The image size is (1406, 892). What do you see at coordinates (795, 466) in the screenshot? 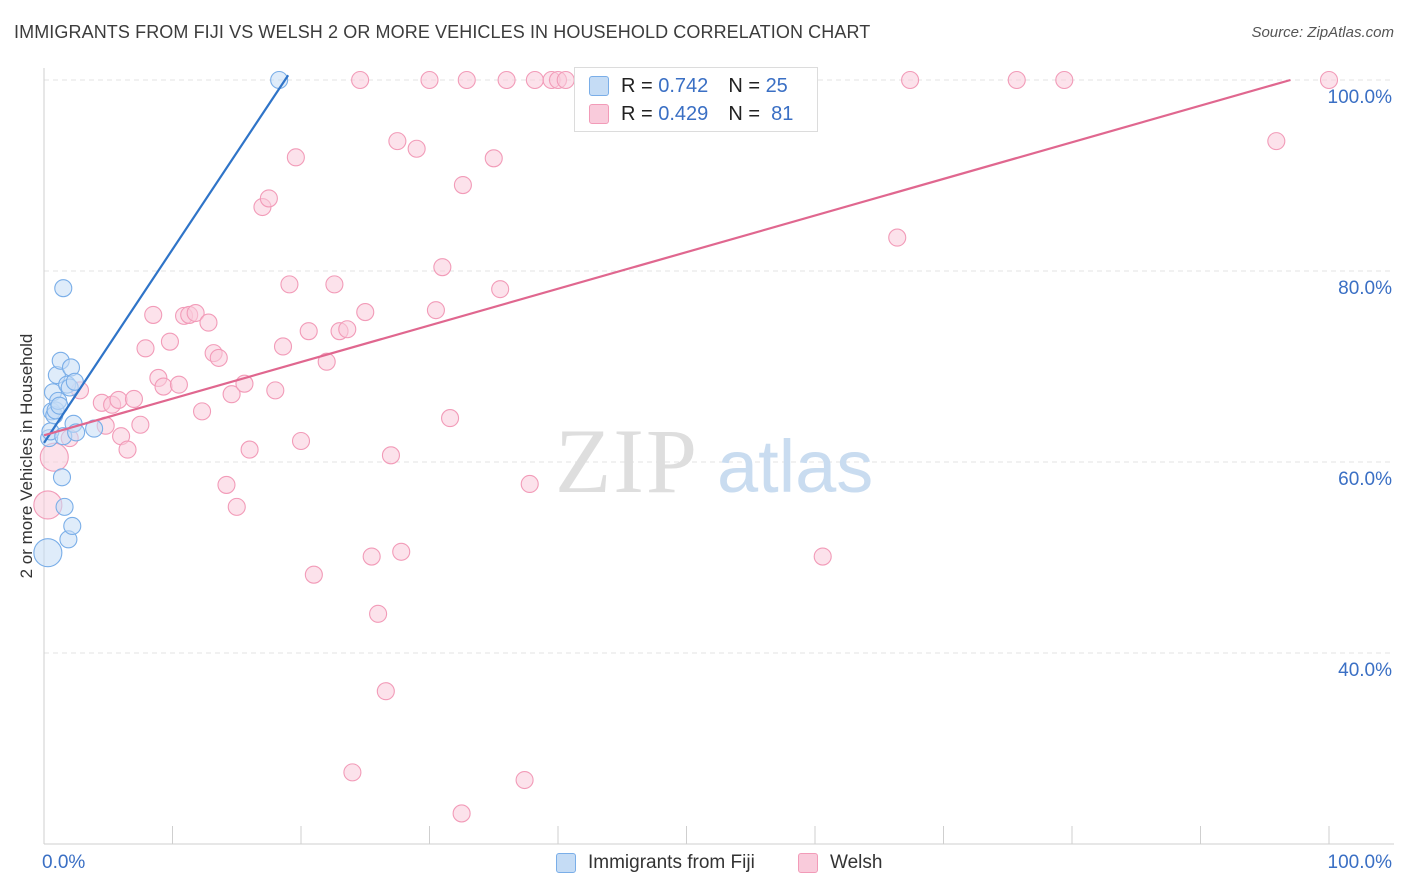
I see `watermark-atlas: atlas` at bounding box center [795, 466].